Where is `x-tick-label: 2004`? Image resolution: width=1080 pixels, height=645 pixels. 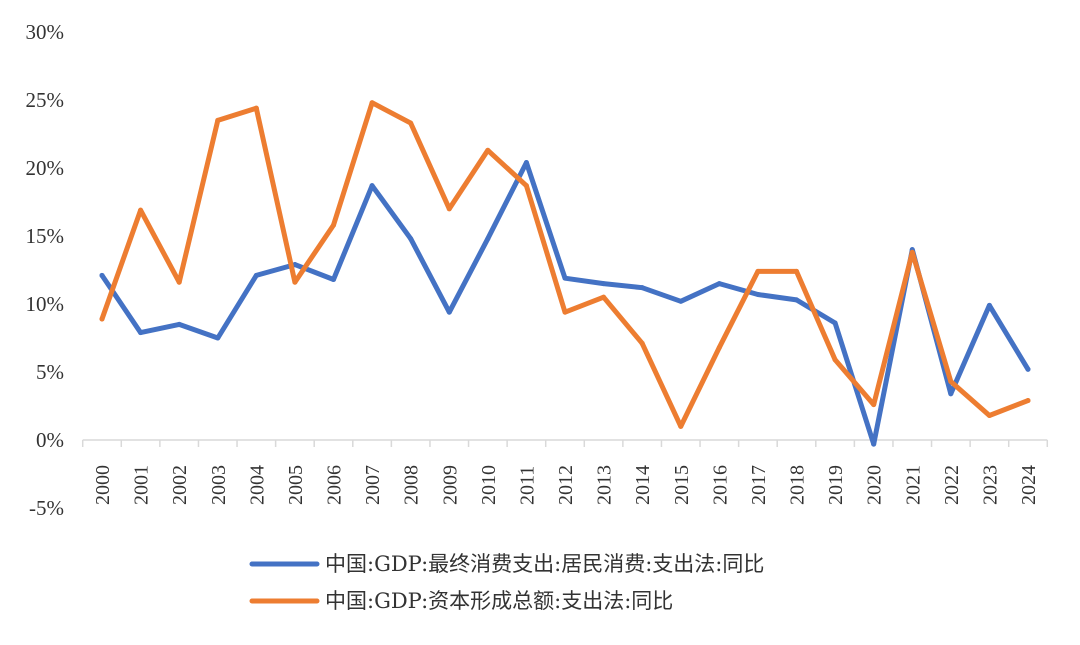 x-tick-label: 2004 is located at coordinates (257, 485).